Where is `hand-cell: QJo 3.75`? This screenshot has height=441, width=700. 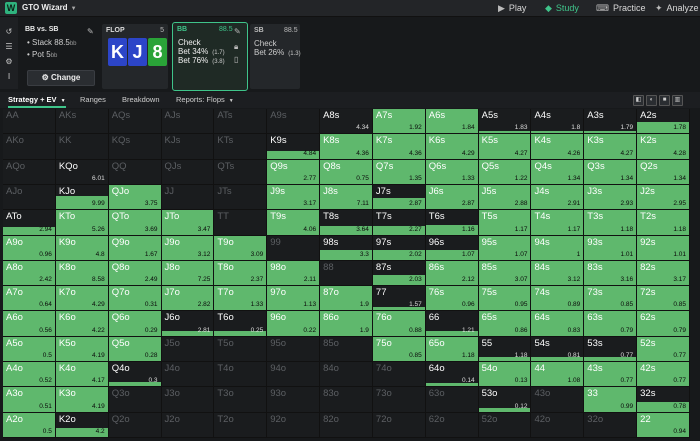
hand-cell: QJo 3.75 is located at coordinates (135, 197).